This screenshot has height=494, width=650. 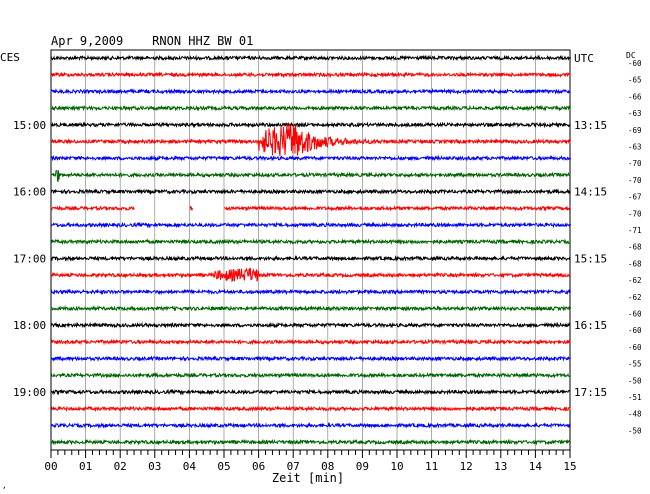 I want to click on x-tick-label: 15, so click(x=569, y=466).